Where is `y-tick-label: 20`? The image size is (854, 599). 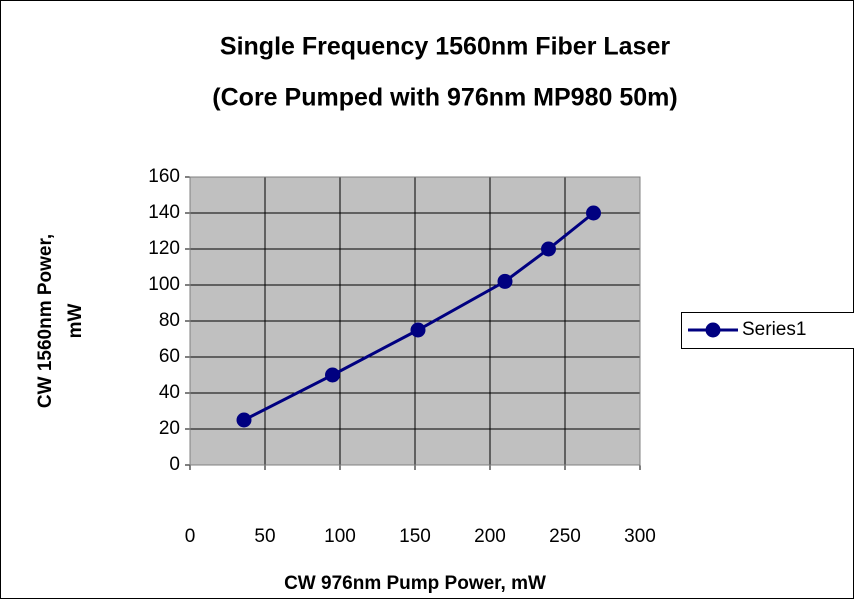
y-tick-label: 20 is located at coordinates (169, 428).